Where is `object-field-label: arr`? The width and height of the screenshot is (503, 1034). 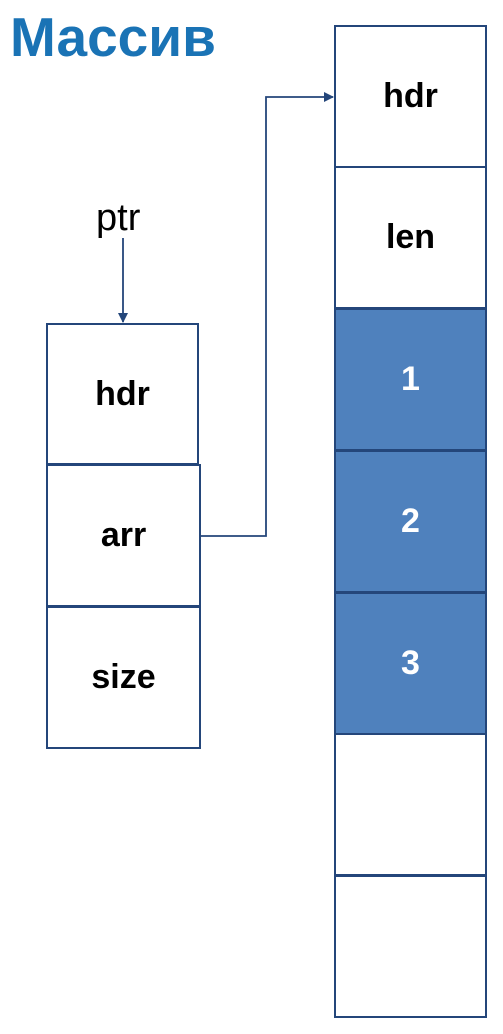 object-field-label: arr is located at coordinates (123, 535).